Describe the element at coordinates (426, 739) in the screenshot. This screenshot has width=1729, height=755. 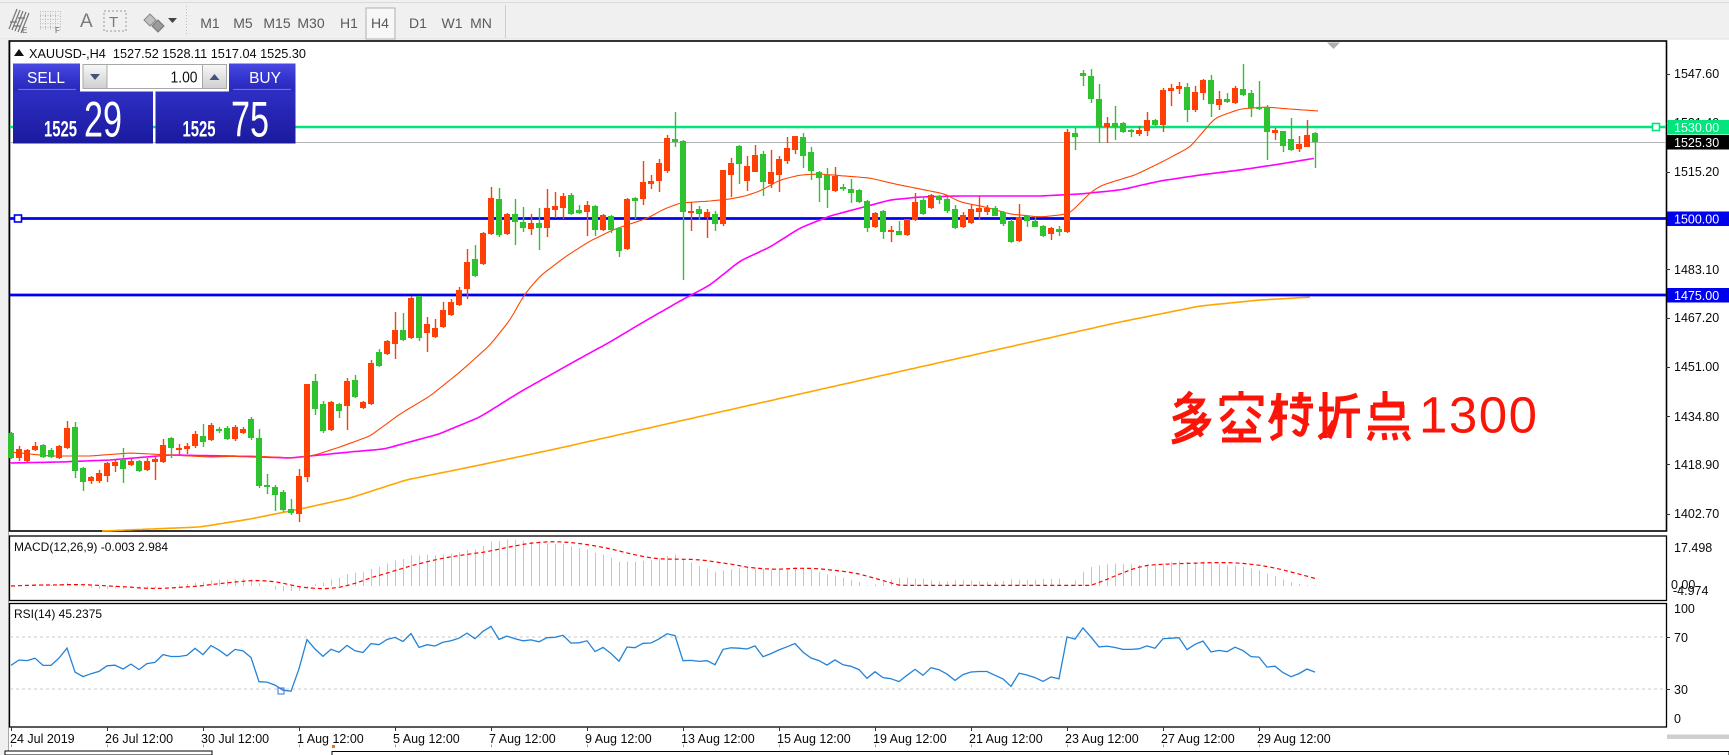
I see `svg-text: 5 Aug 12:00` at that location.